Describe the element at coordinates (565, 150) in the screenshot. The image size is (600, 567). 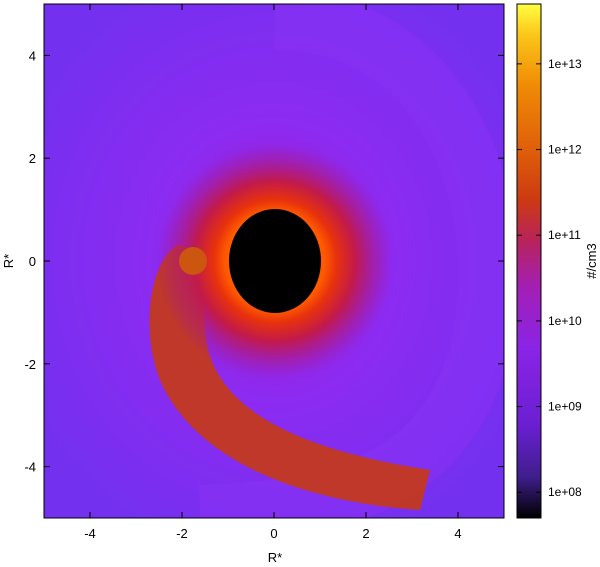
I see `colorbar-tick-label: 1e+12` at that location.